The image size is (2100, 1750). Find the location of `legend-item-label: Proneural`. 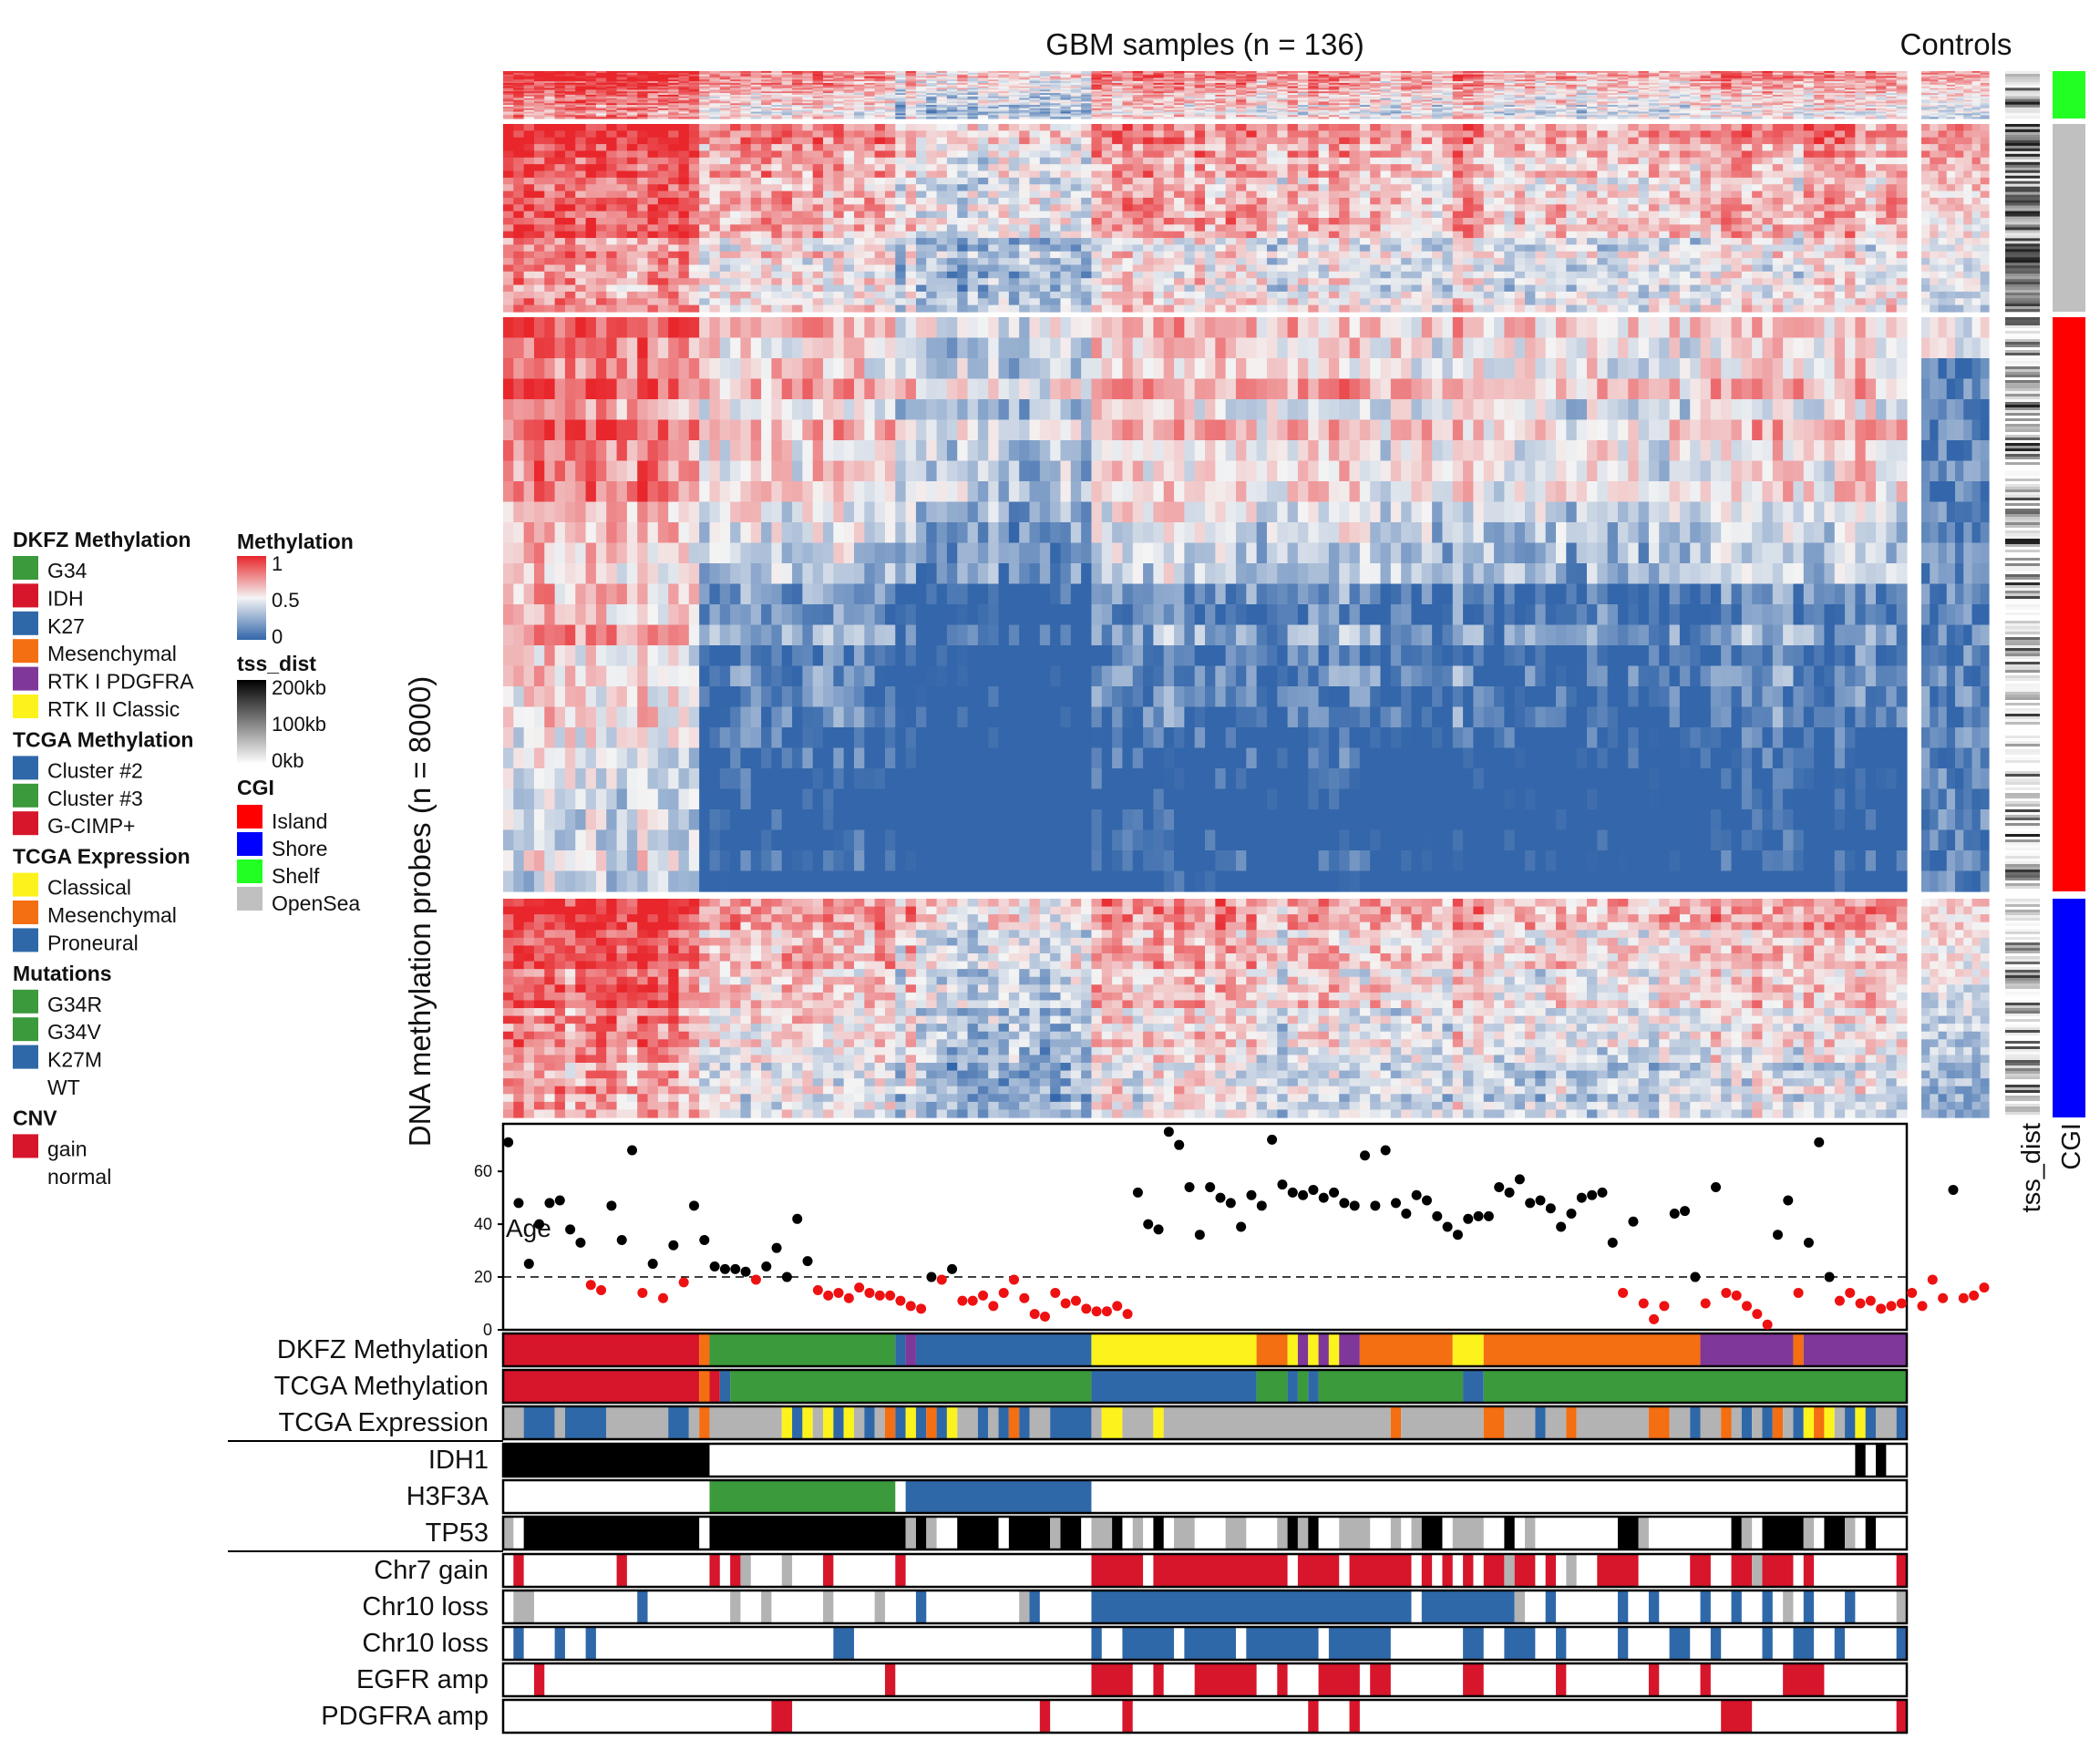

legend-item-label: Proneural is located at coordinates (93, 943).